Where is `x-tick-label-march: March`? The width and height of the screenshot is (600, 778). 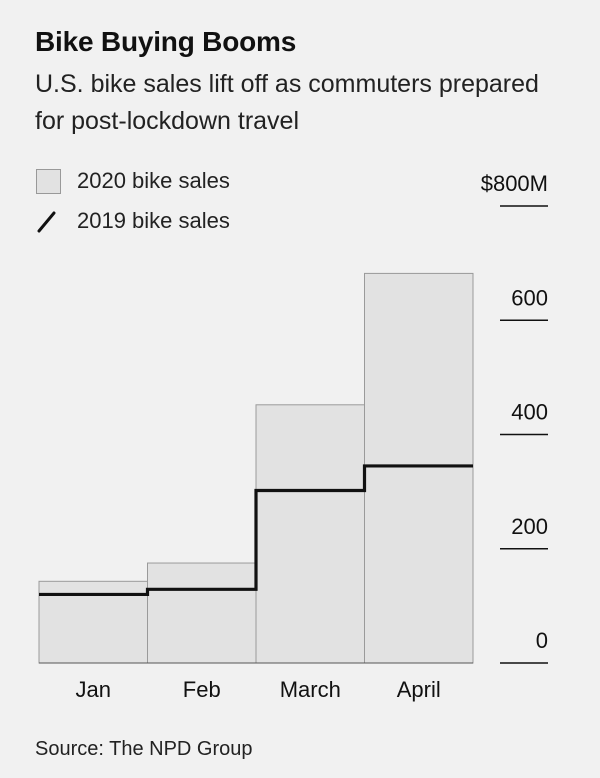 x-tick-label-march: March is located at coordinates (310, 689).